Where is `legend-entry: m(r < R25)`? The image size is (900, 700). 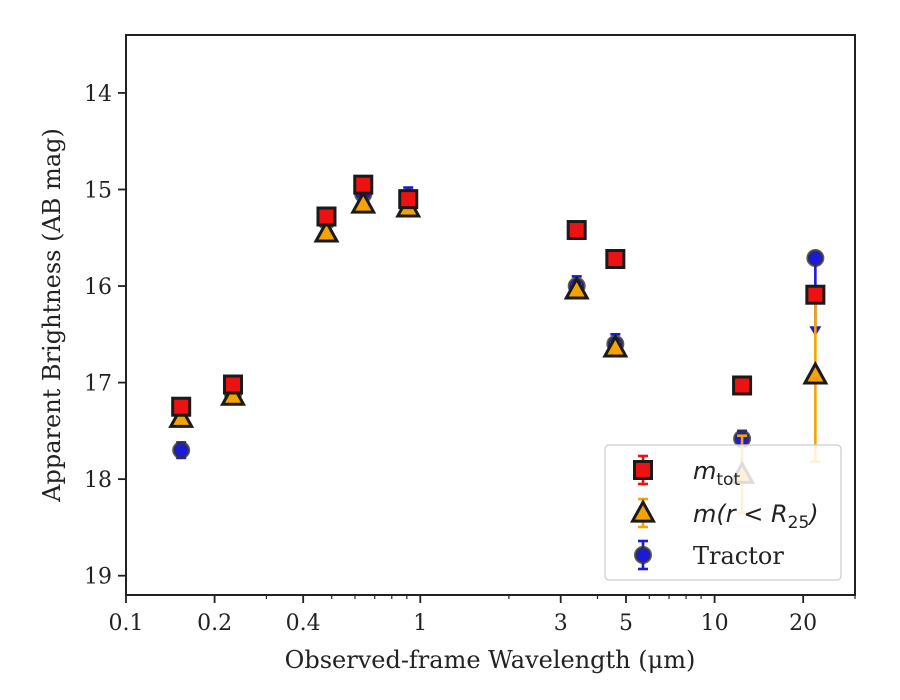 legend-entry: m(r < R25) is located at coordinates (724, 515).